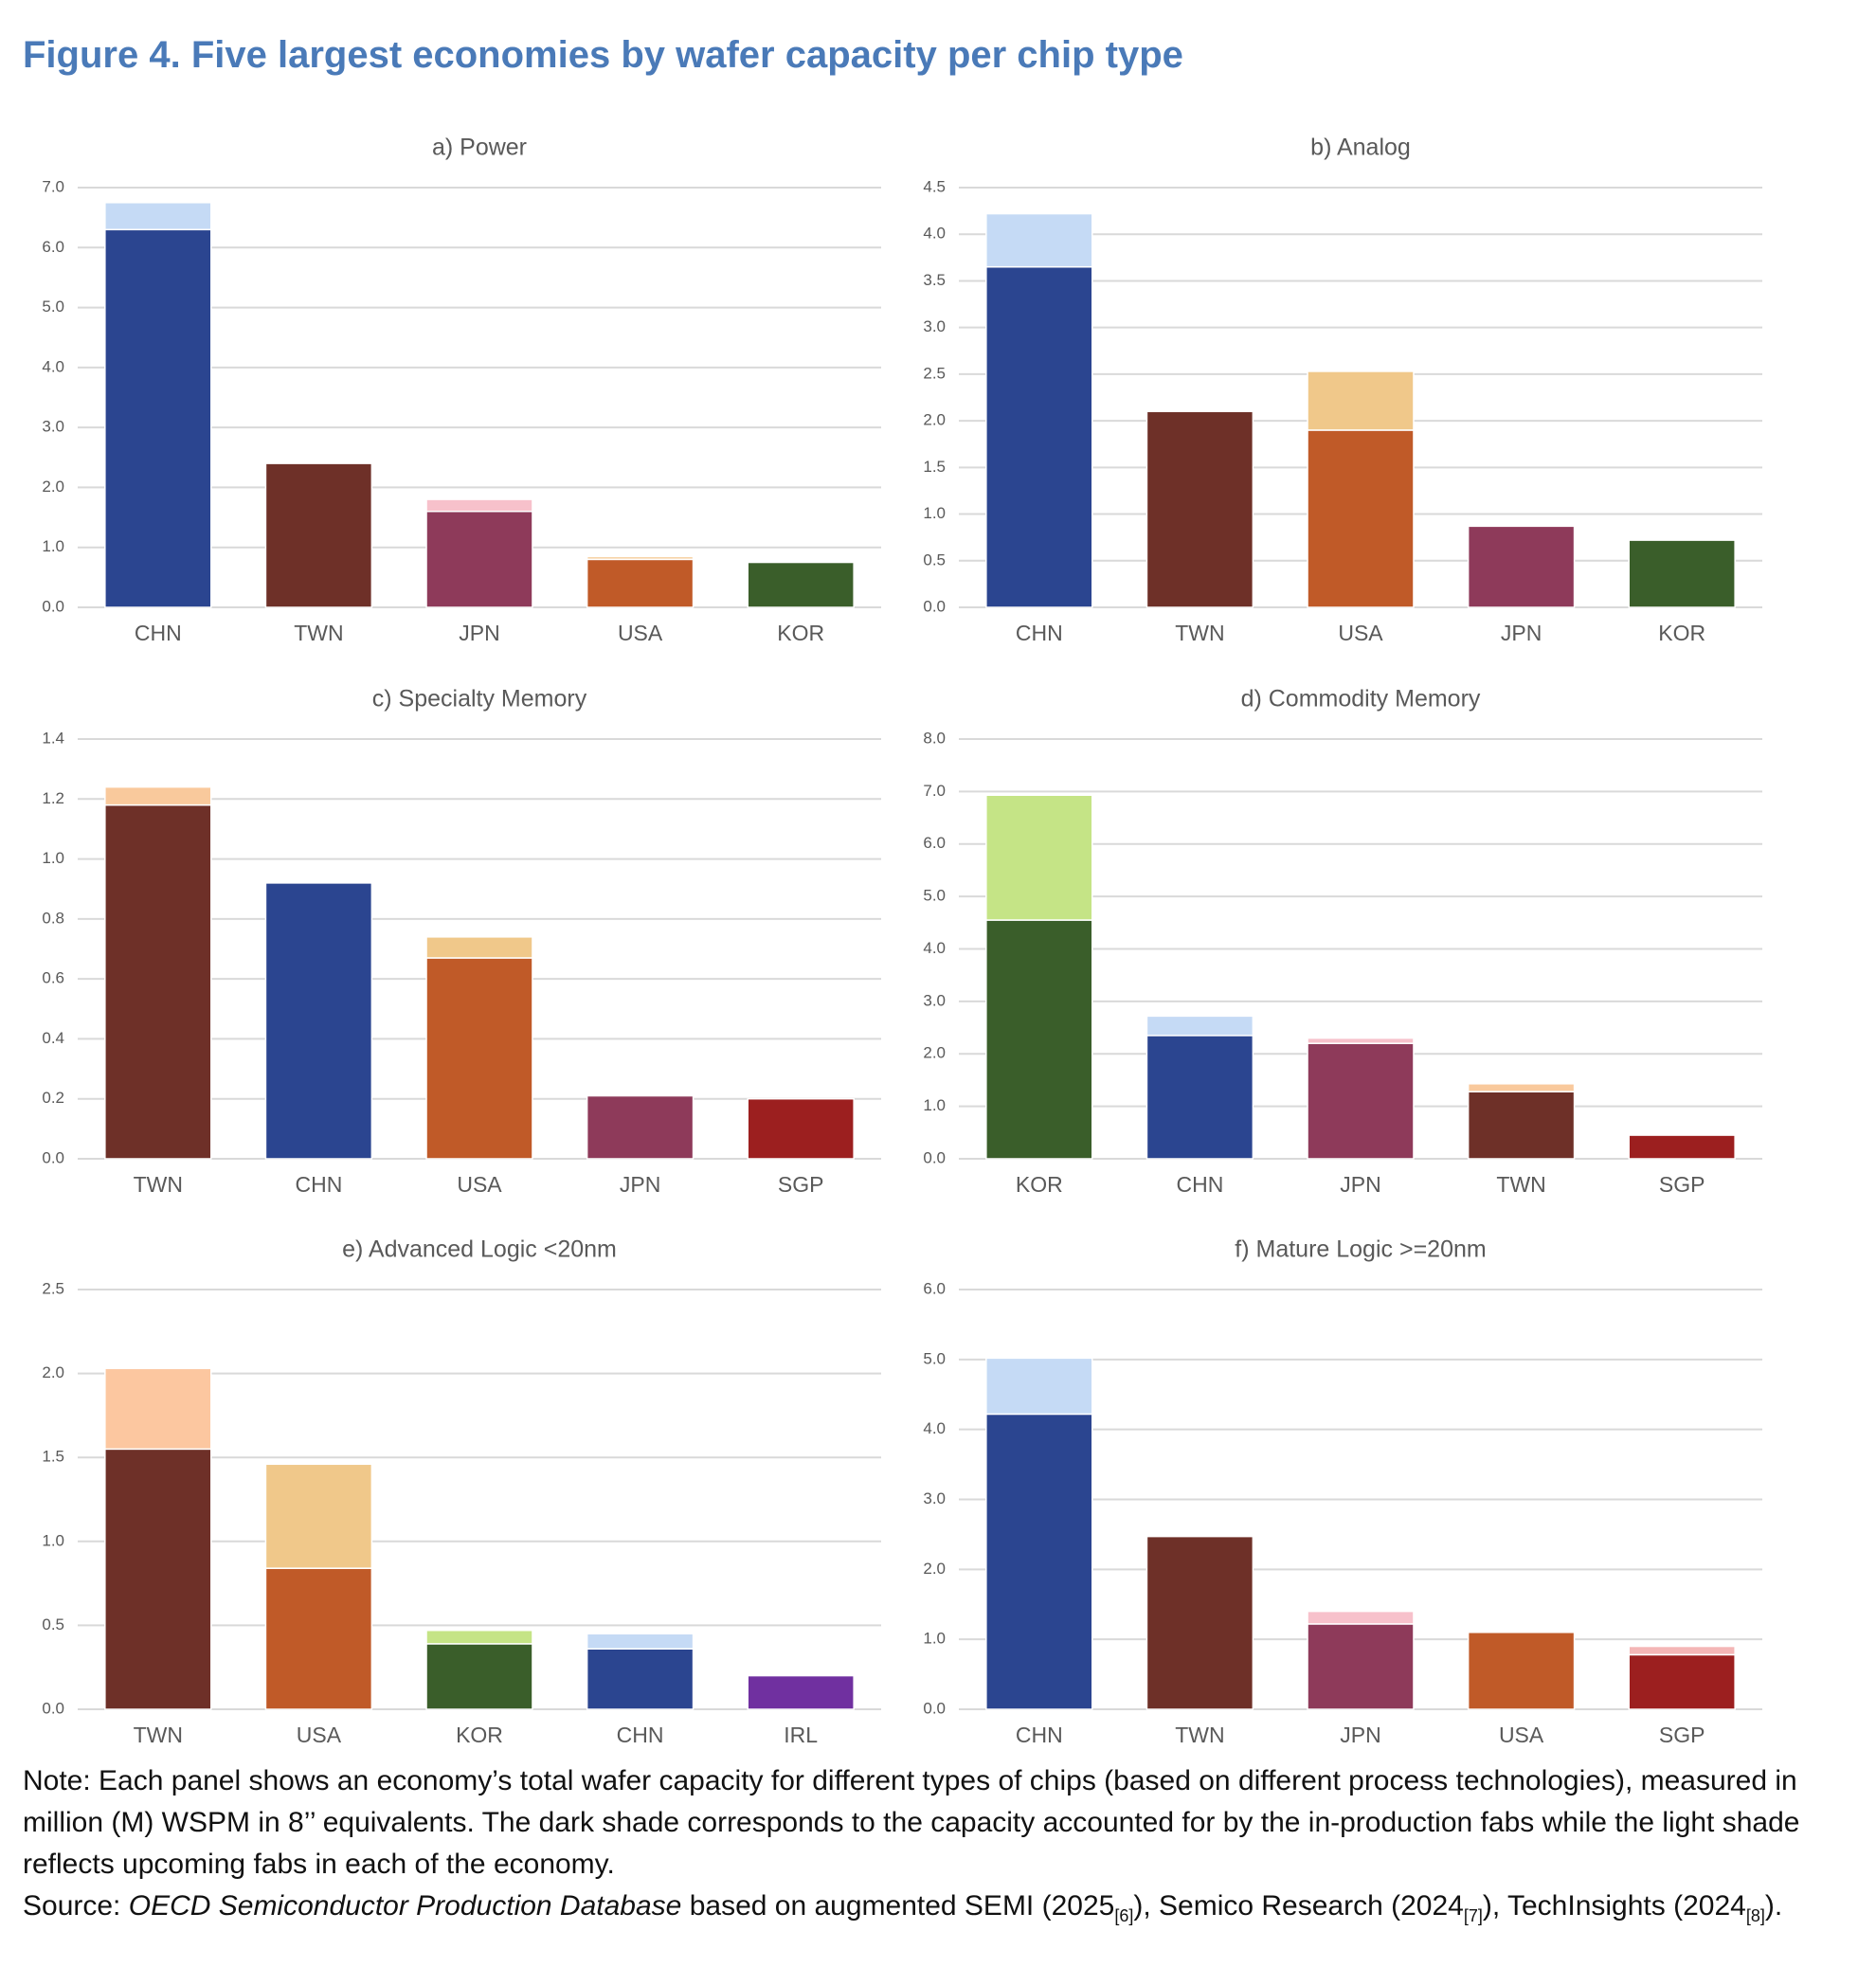 This screenshot has height=1967, width=1876. What do you see at coordinates (479, 699) in the screenshot?
I see `panel-title: c) Specialty Memory` at bounding box center [479, 699].